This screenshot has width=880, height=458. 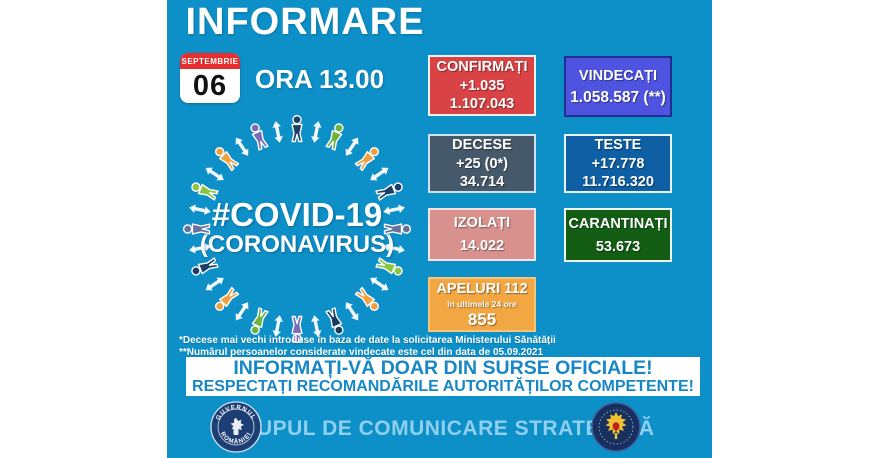 I want to click on confirmati-total: 1.107.043, so click(x=482, y=104).